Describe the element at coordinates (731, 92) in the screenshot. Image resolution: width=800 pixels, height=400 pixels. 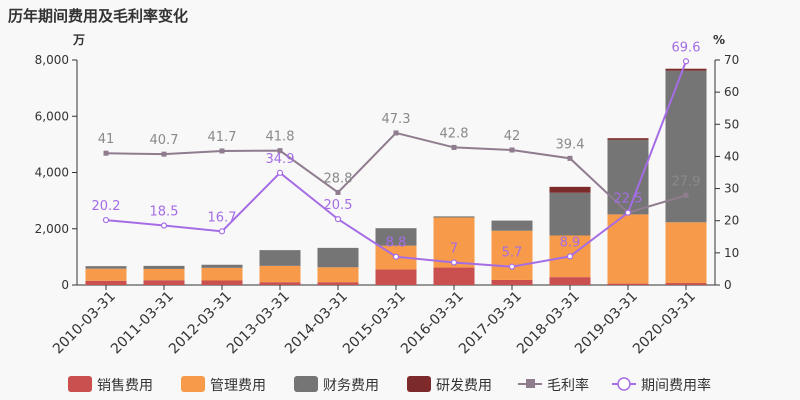
I see `right-tick-label: 60` at that location.